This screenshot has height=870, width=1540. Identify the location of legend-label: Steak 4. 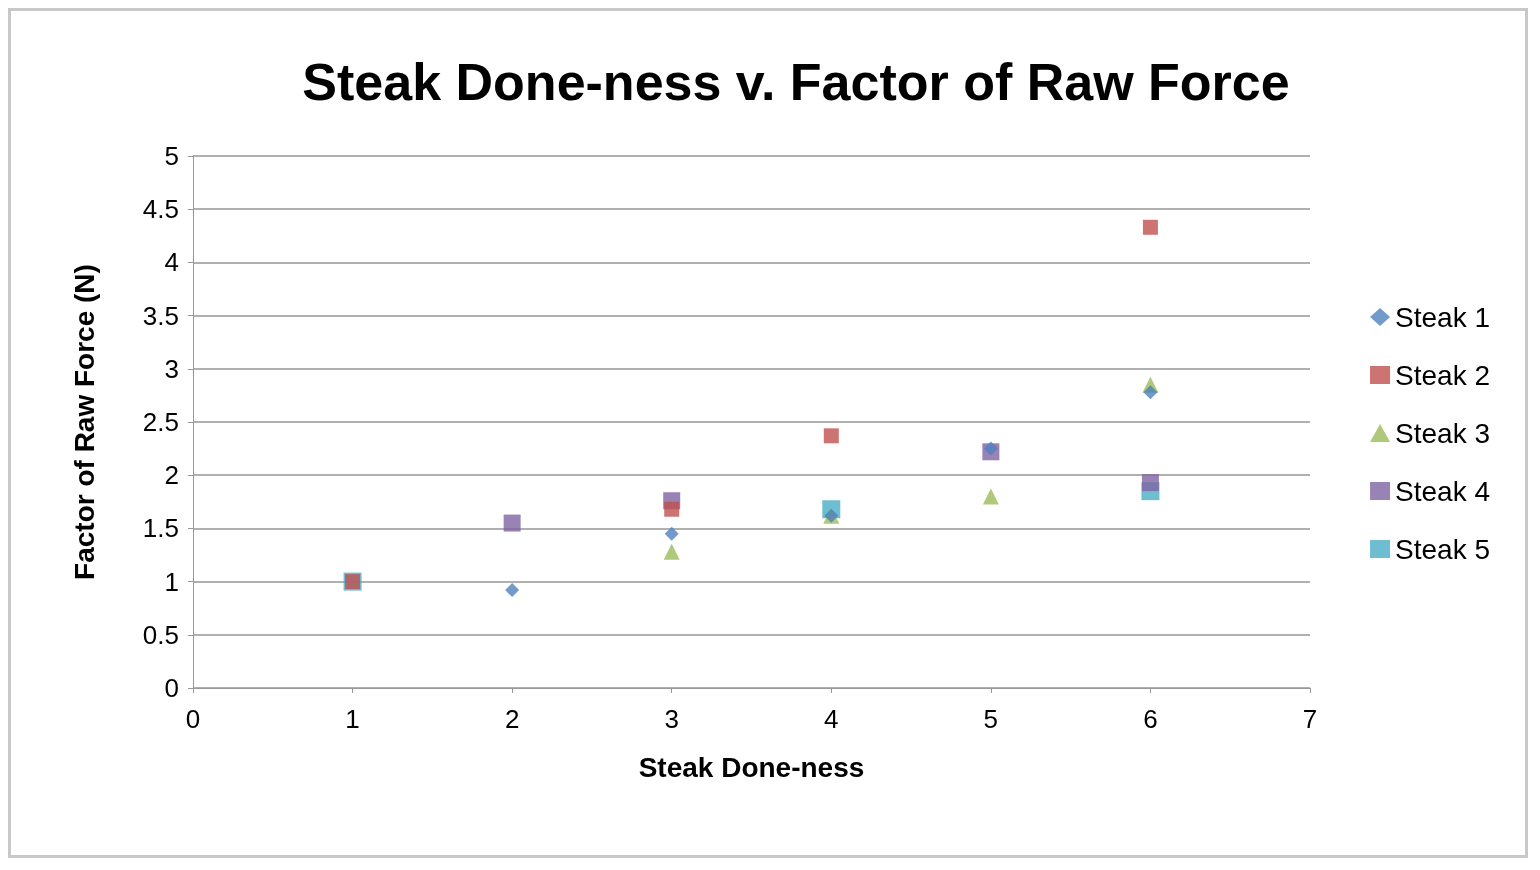
(1442, 491).